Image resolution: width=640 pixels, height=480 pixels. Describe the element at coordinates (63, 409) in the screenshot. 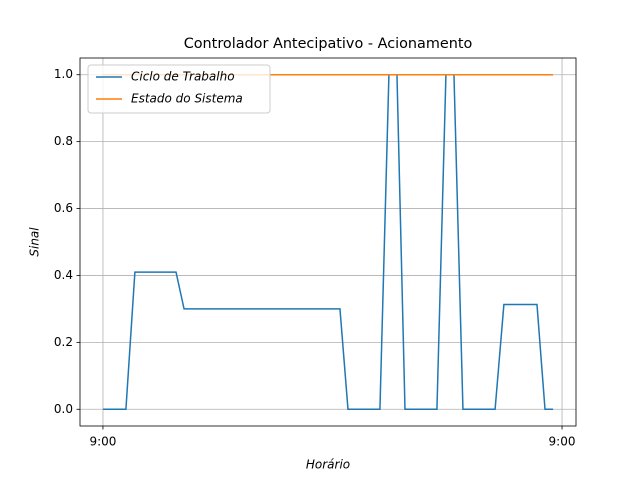

I see `y-tick-label: 0.0` at that location.